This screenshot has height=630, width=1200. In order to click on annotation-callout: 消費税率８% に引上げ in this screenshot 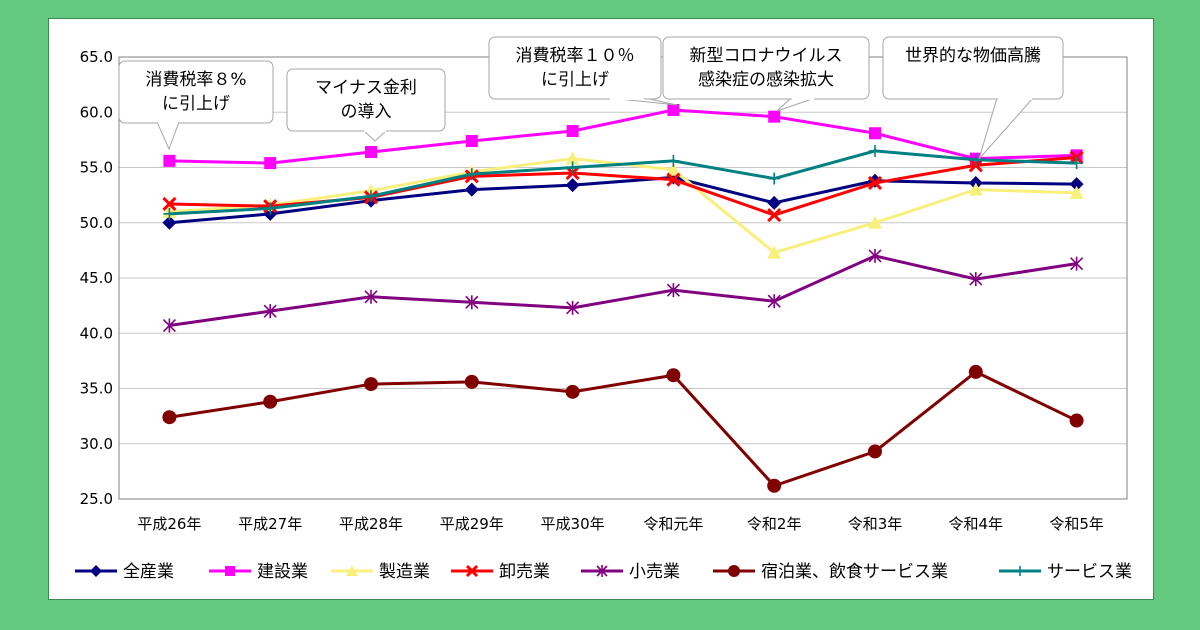, I will do `click(196, 105)`.